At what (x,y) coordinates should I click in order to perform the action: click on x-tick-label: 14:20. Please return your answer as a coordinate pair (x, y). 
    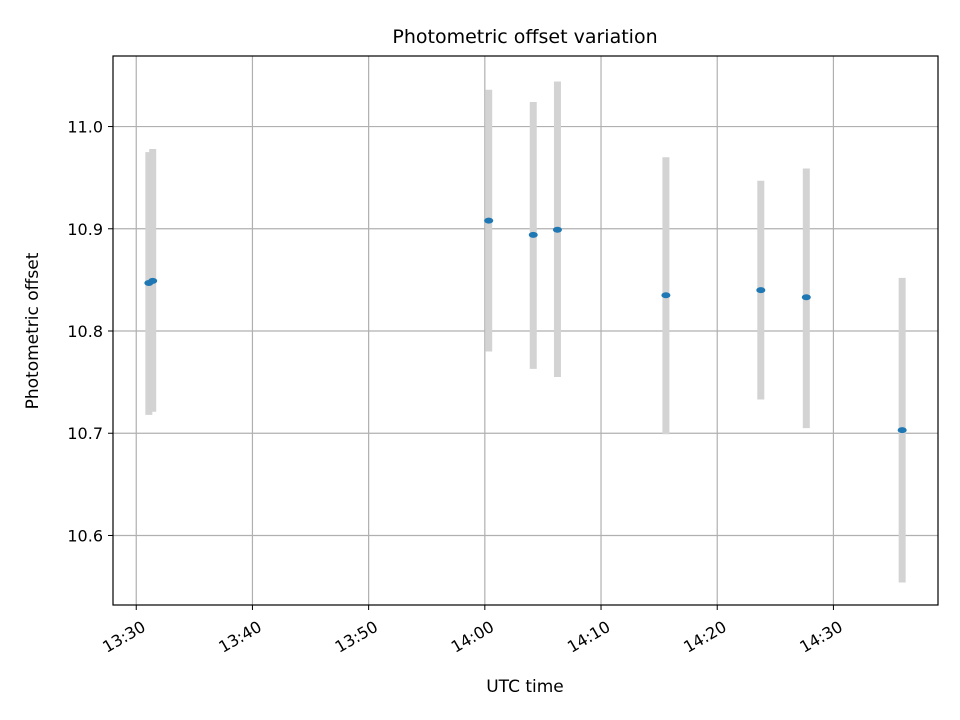
    Looking at the image, I should click on (704, 637).